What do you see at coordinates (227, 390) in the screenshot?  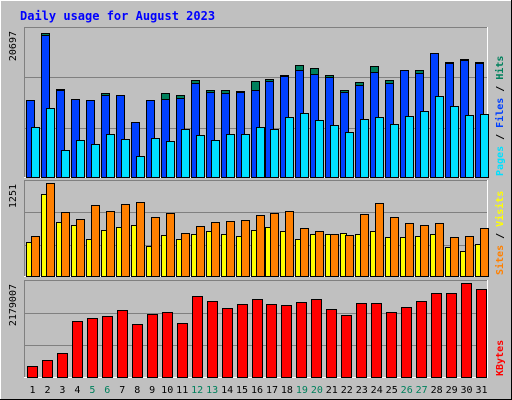 I see `x-tick-label: 14` at bounding box center [227, 390].